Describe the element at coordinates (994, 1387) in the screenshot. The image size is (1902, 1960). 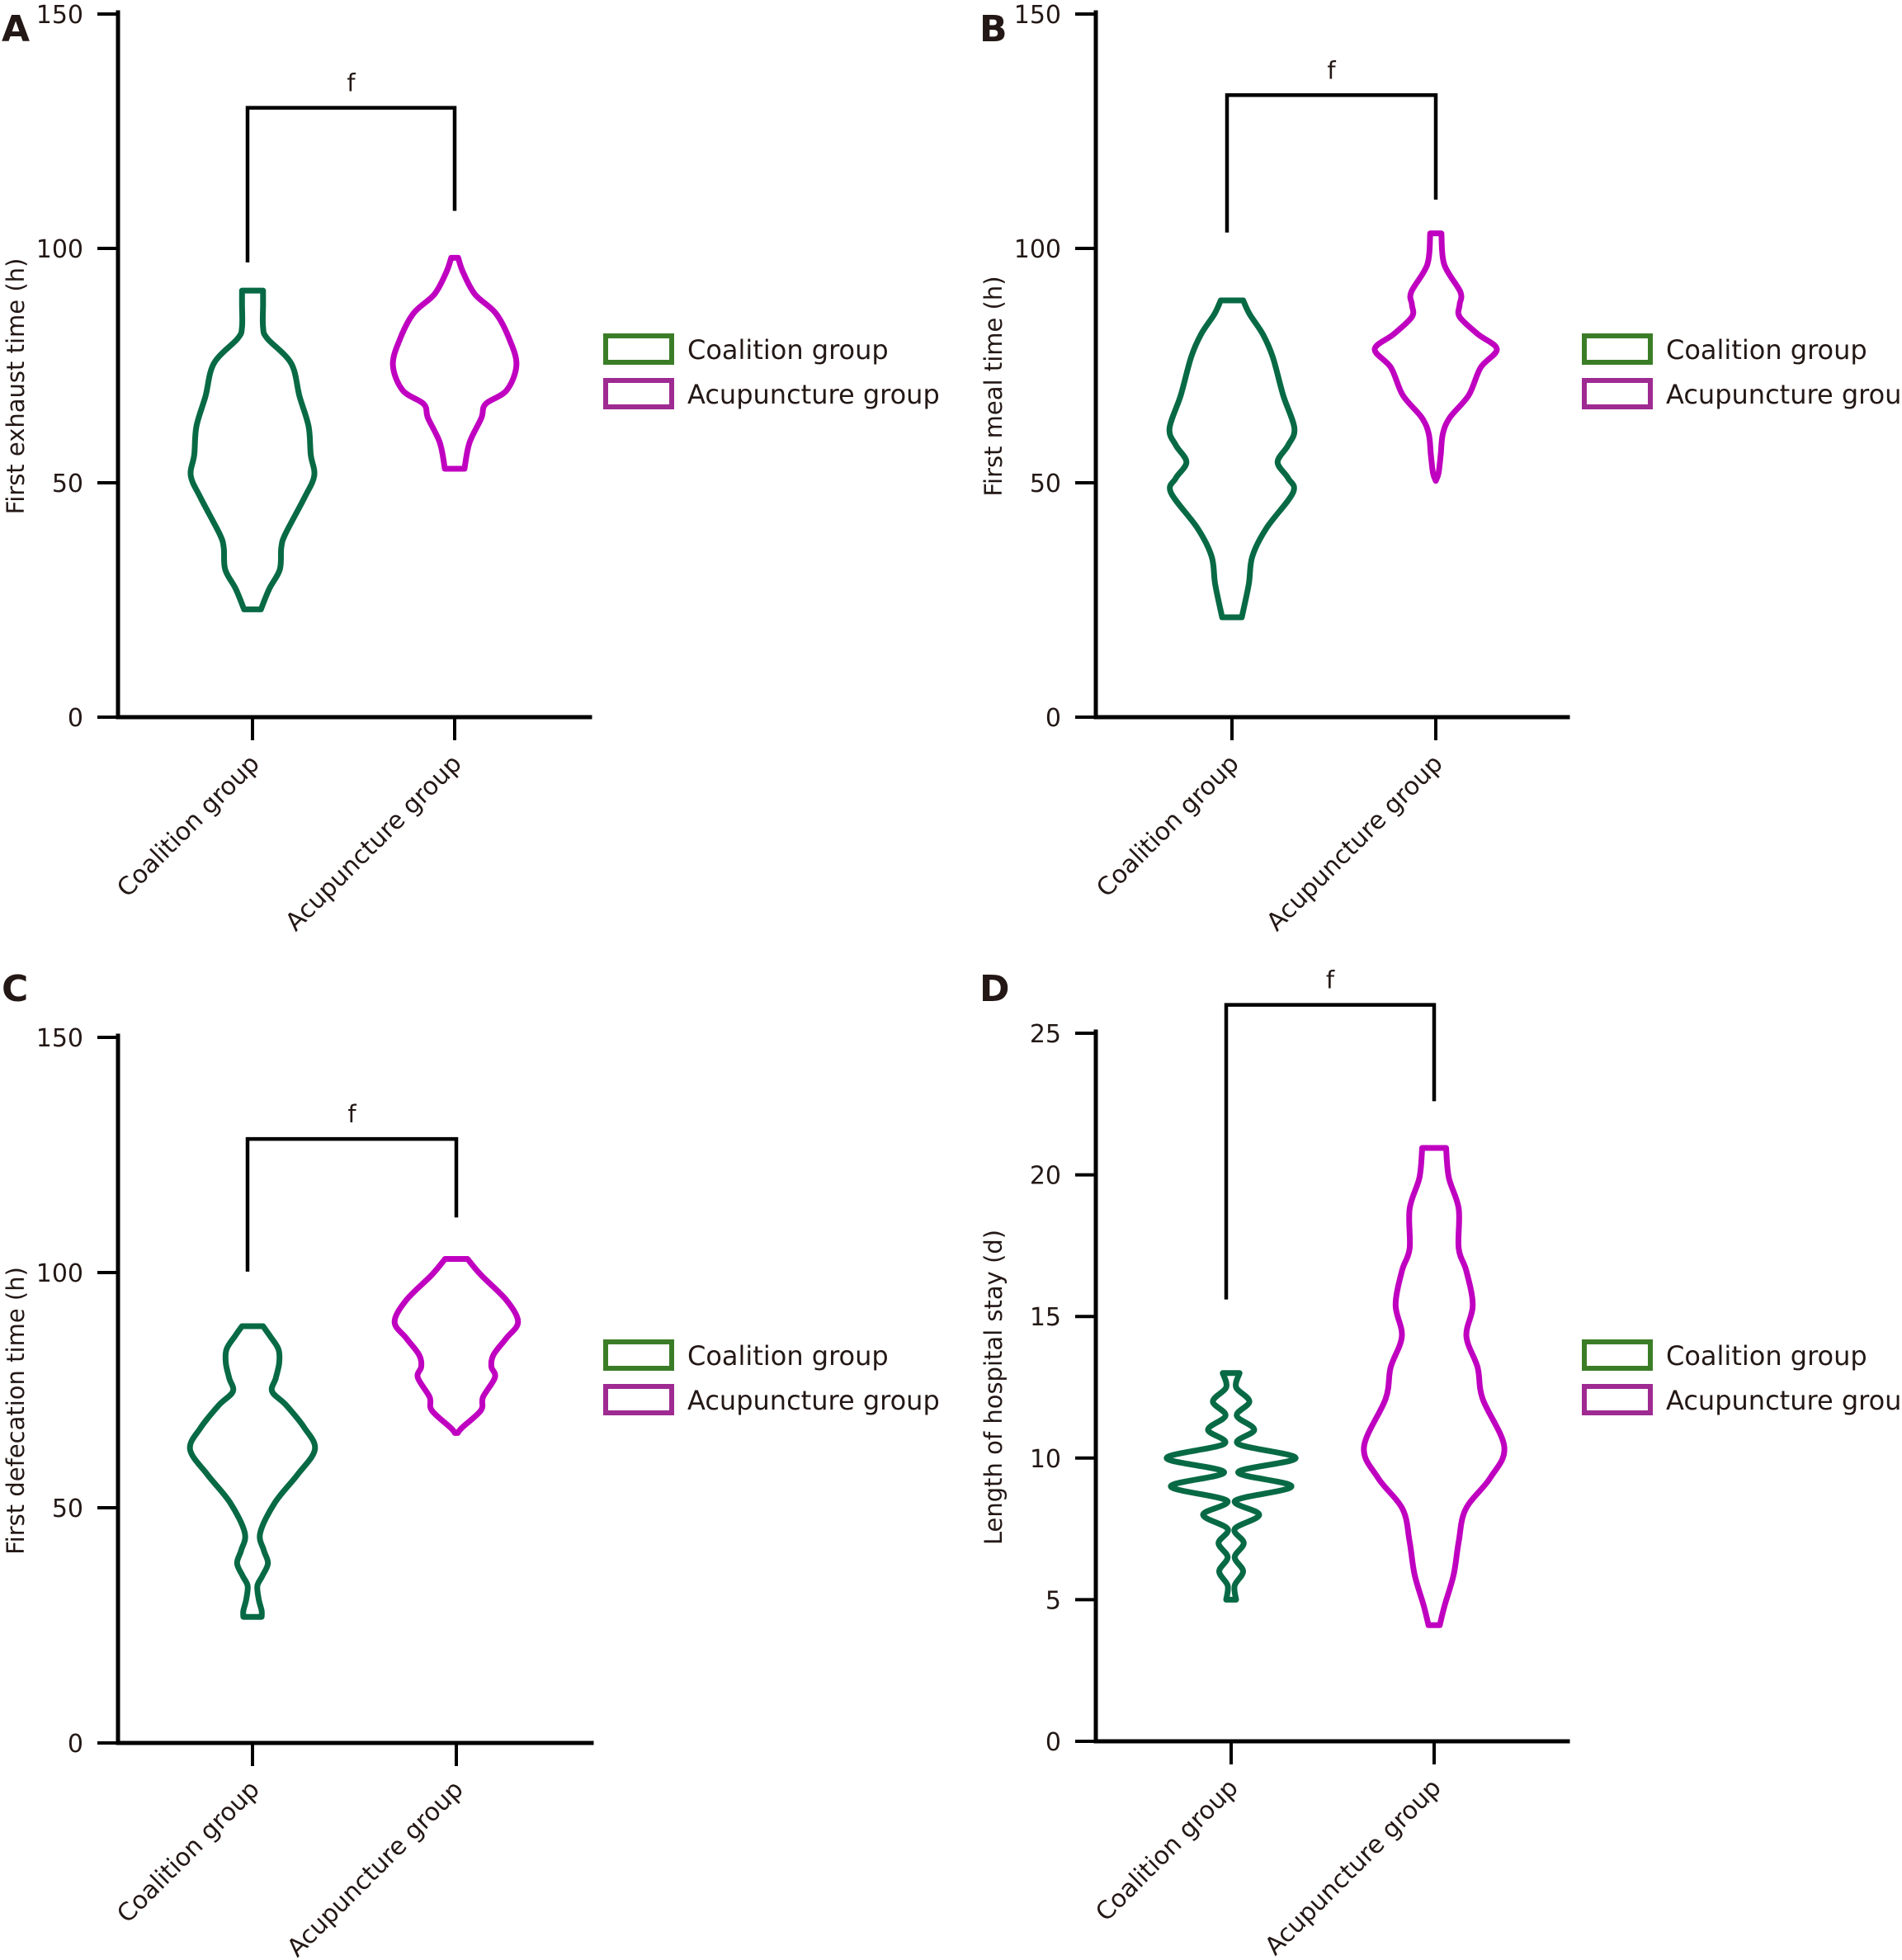
I see `y-axis-title: Length of hospital stay (d)` at that location.